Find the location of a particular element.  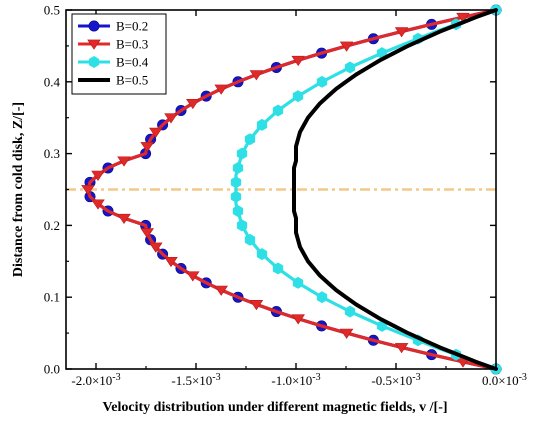

data-point-B=0.3-43 is located at coordinates (298, 61).